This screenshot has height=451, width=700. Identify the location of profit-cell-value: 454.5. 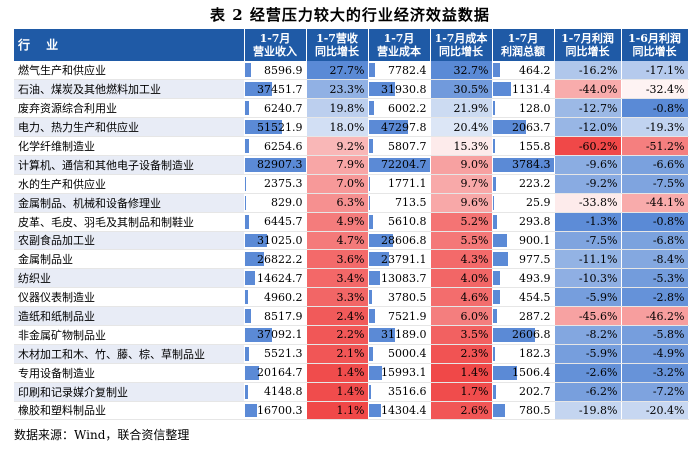
(535, 297).